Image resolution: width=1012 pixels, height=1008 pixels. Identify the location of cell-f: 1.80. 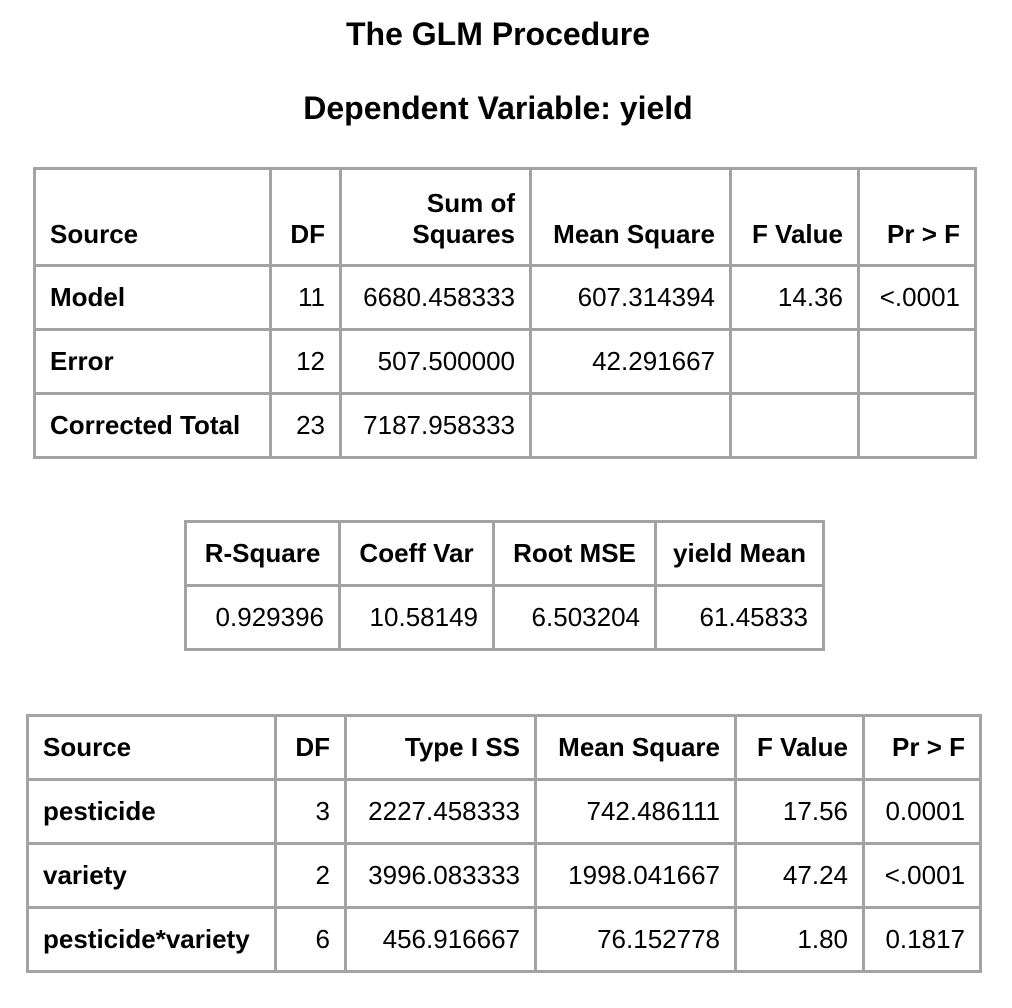
(799, 939).